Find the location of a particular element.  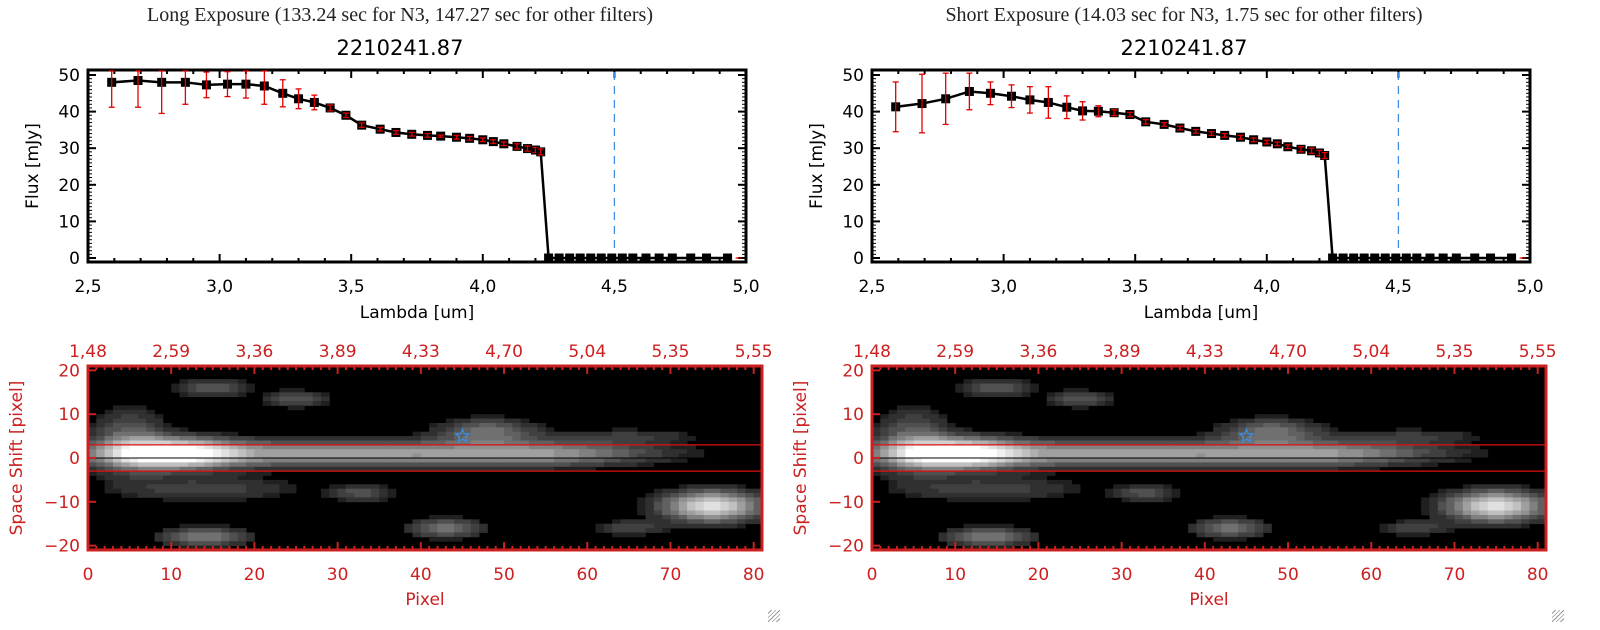

y-tick-label: 20 is located at coordinates (853, 186).